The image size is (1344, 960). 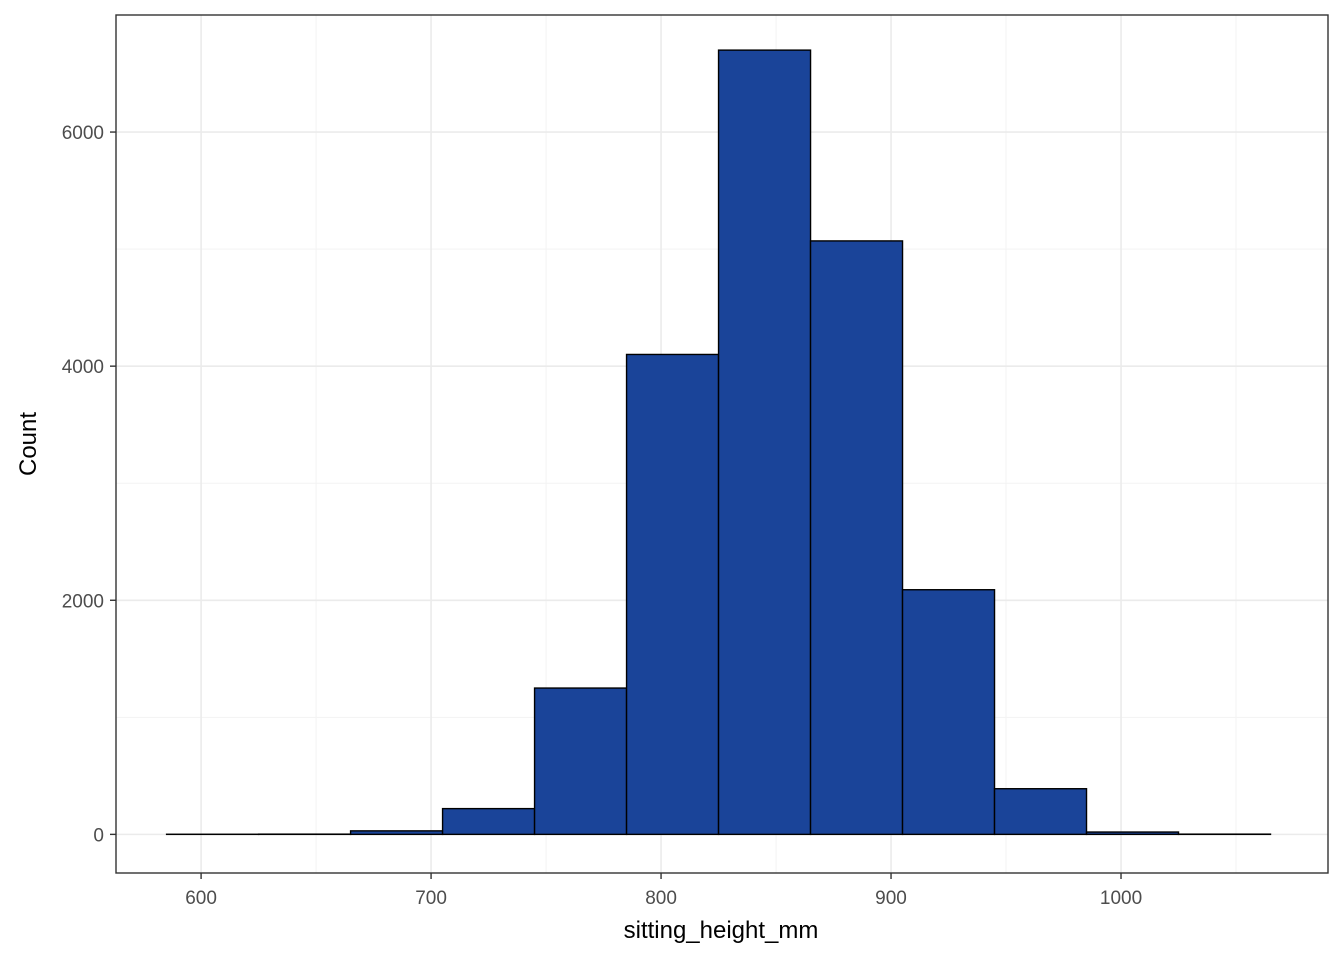 I want to click on y-tick-label: 6000, so click(x=83, y=133).